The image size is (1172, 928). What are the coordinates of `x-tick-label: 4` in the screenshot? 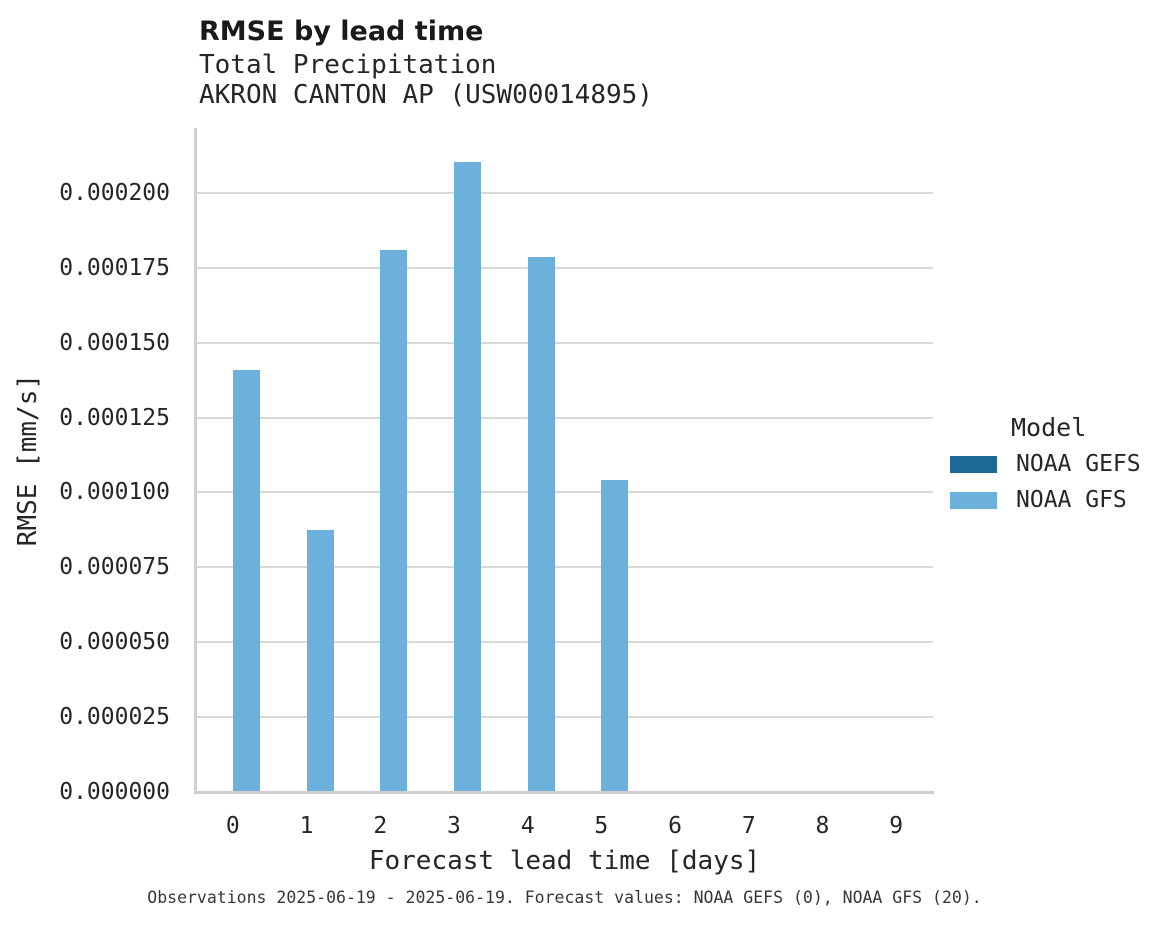 It's located at (527, 826).